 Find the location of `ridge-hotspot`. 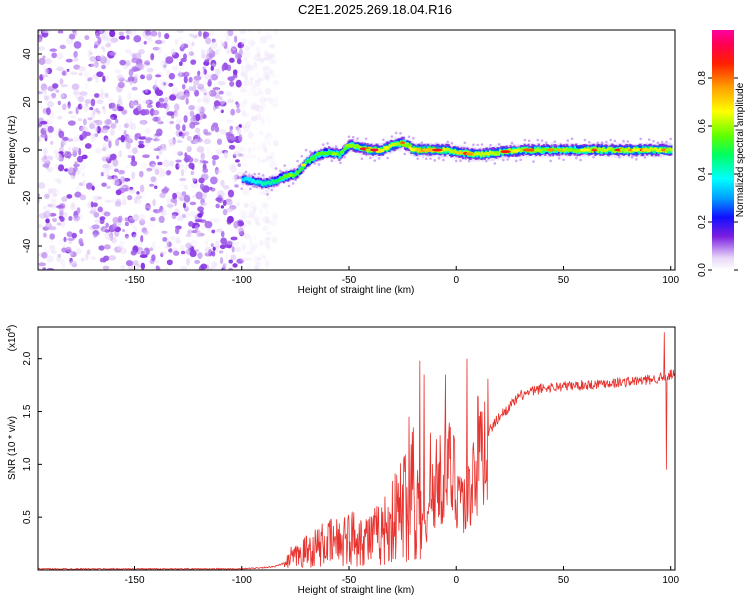

ridge-hotspot is located at coordinates (505, 152).